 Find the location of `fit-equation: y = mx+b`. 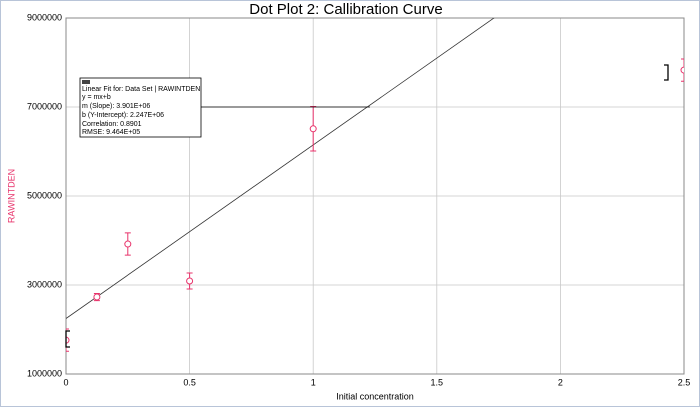

fit-equation: y = mx+b is located at coordinates (96, 97).